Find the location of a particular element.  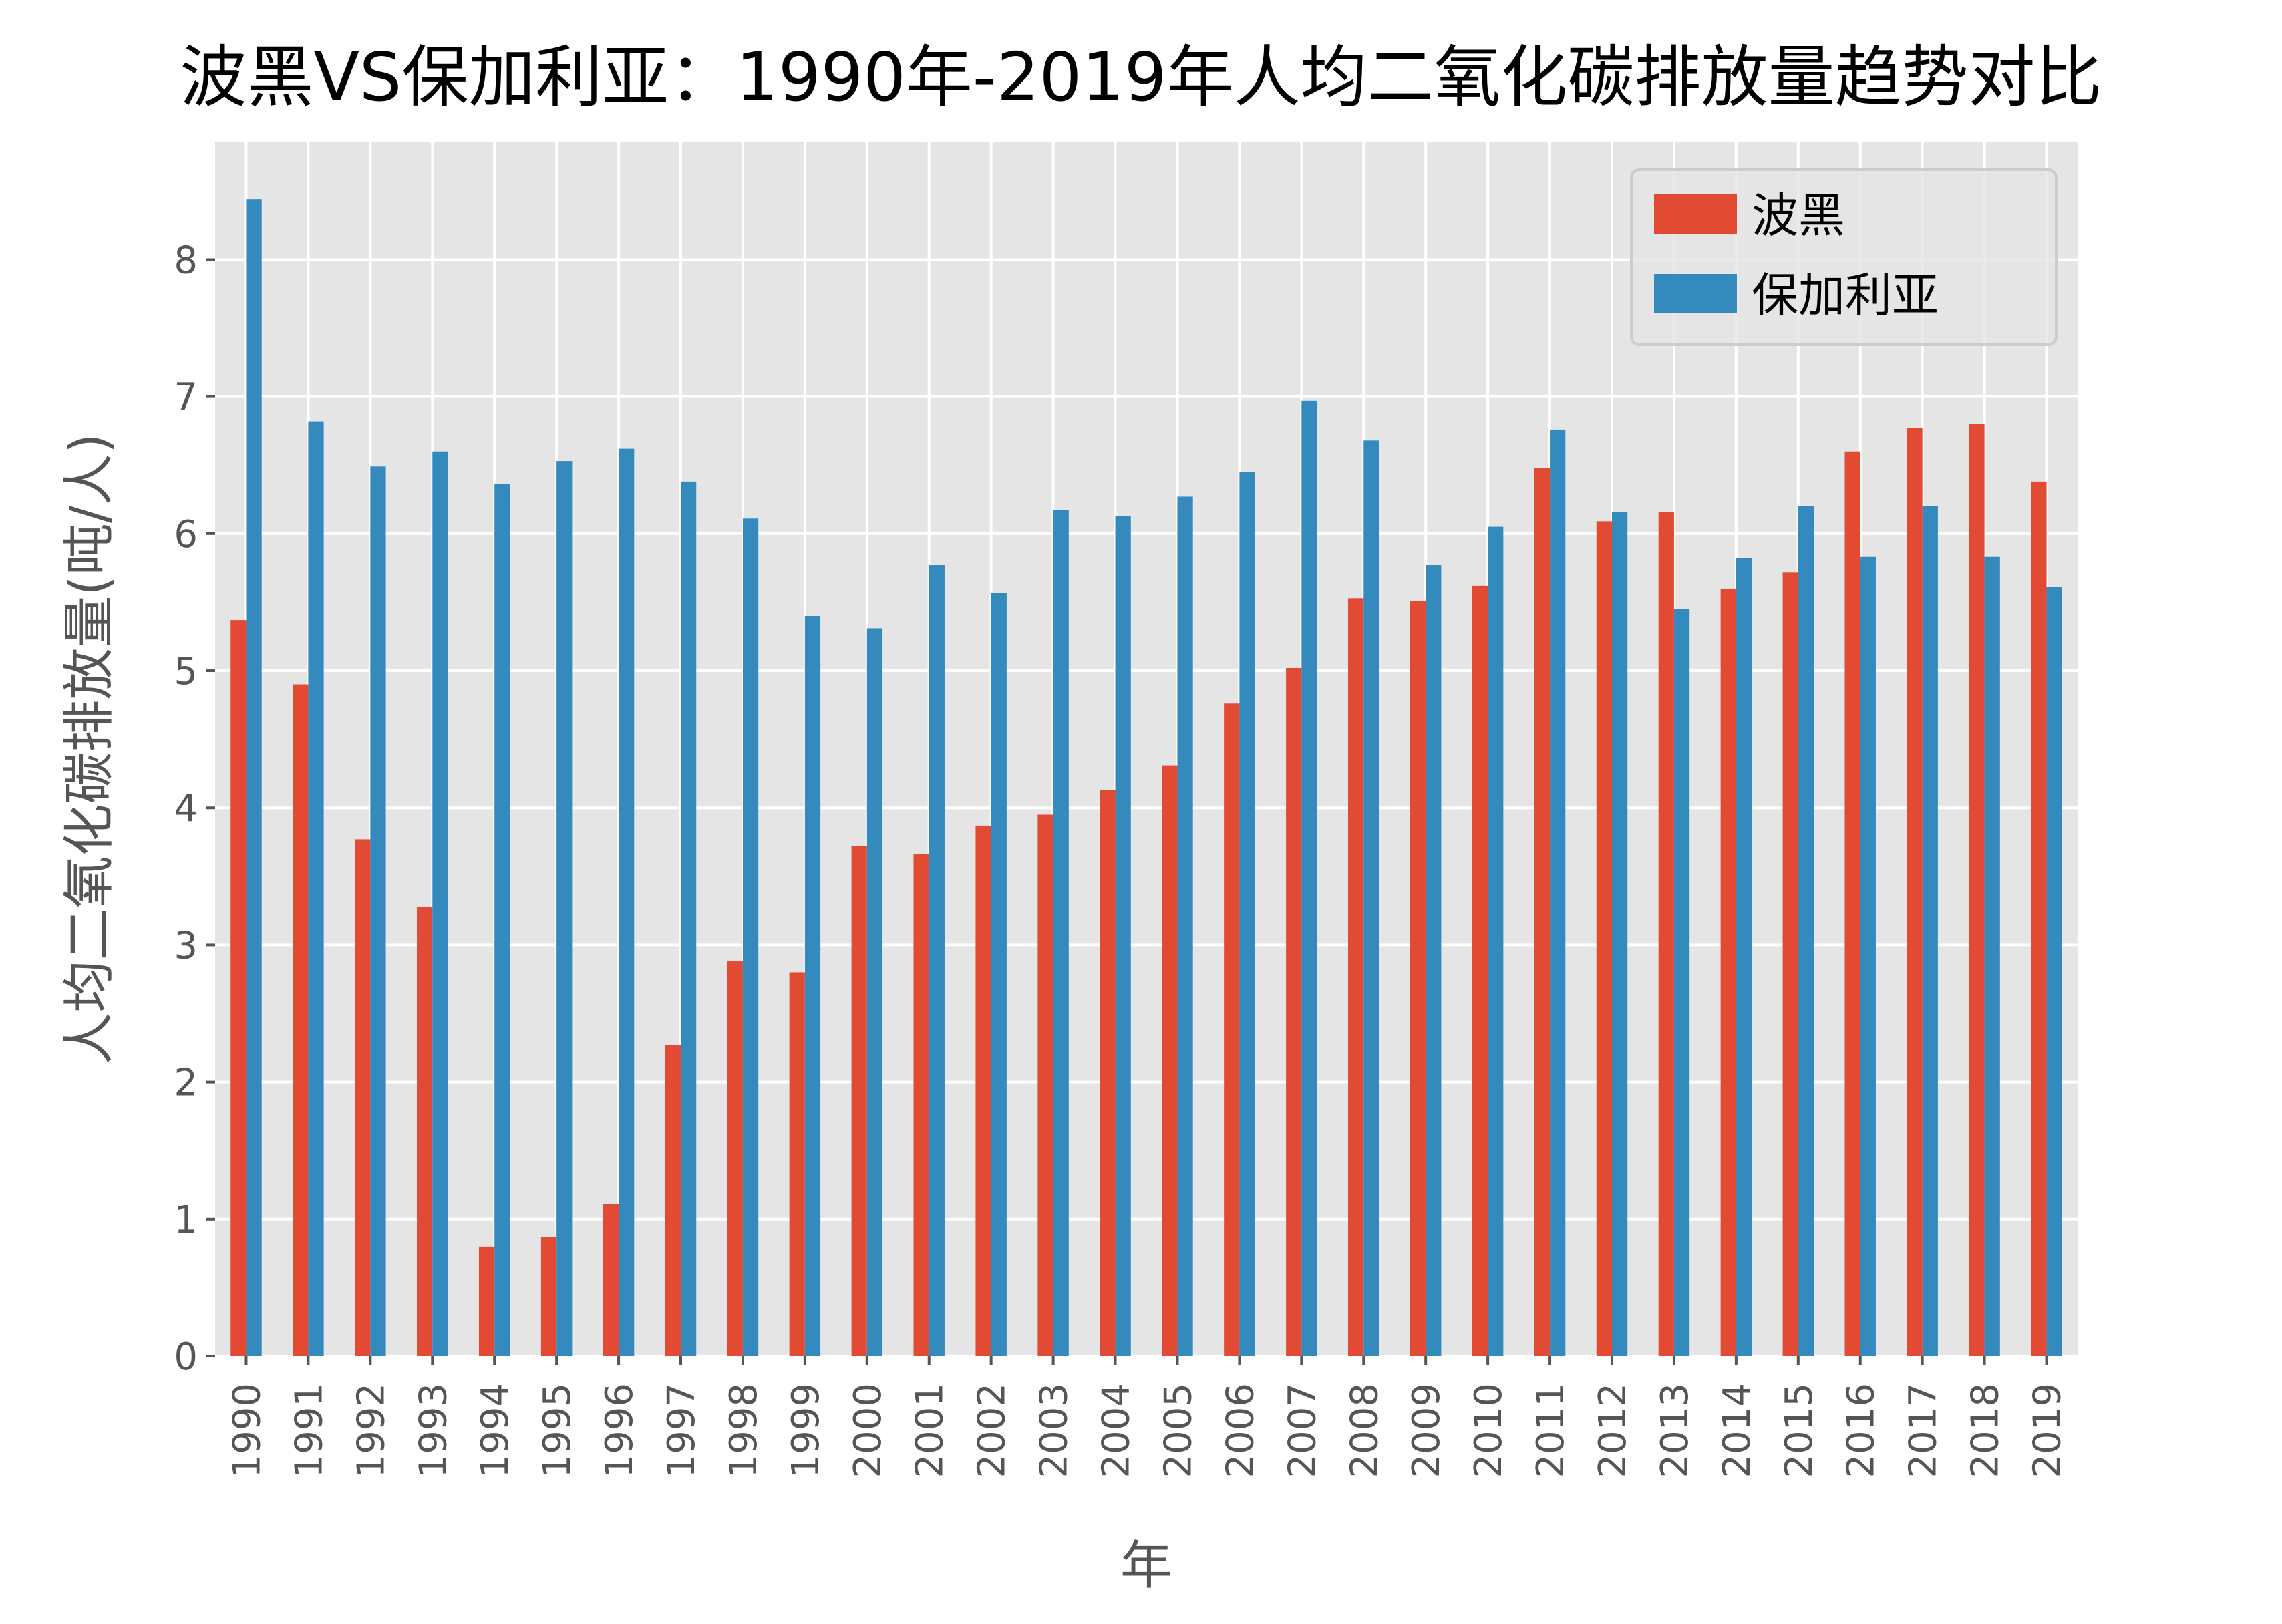

legend: 波黑 保加利亚 is located at coordinates (1844, 257).